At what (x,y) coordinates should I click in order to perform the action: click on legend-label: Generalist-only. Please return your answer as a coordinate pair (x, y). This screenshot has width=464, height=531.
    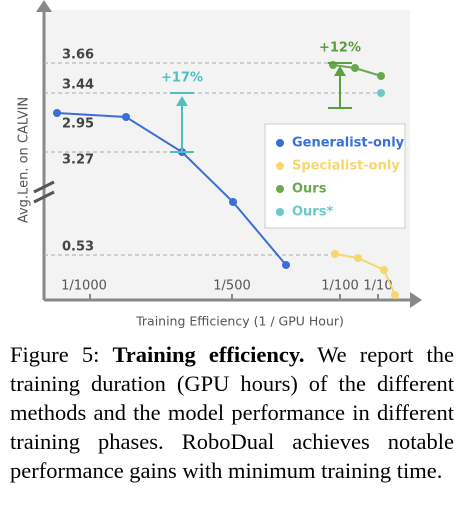
    Looking at the image, I should click on (348, 143).